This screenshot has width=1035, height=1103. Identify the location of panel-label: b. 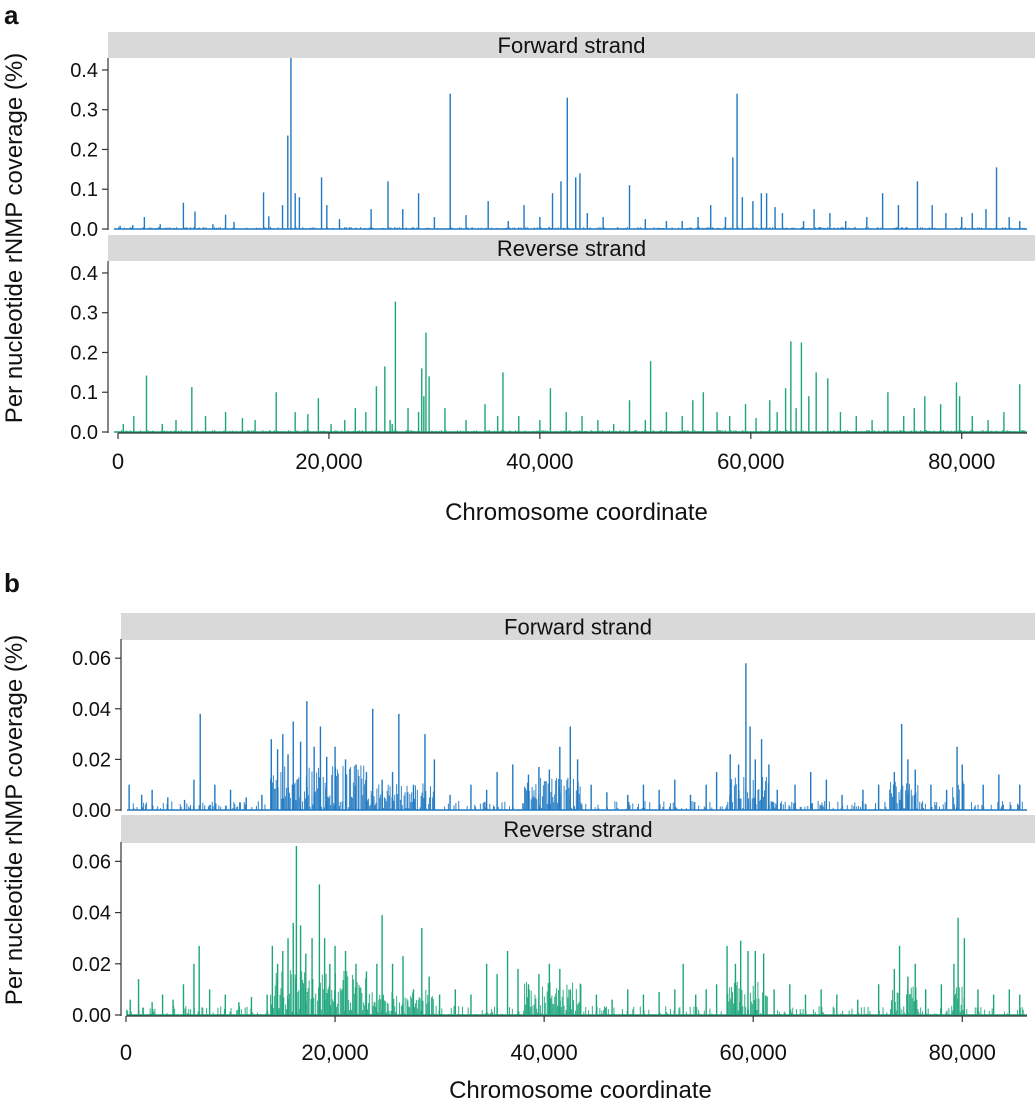
(12, 583).